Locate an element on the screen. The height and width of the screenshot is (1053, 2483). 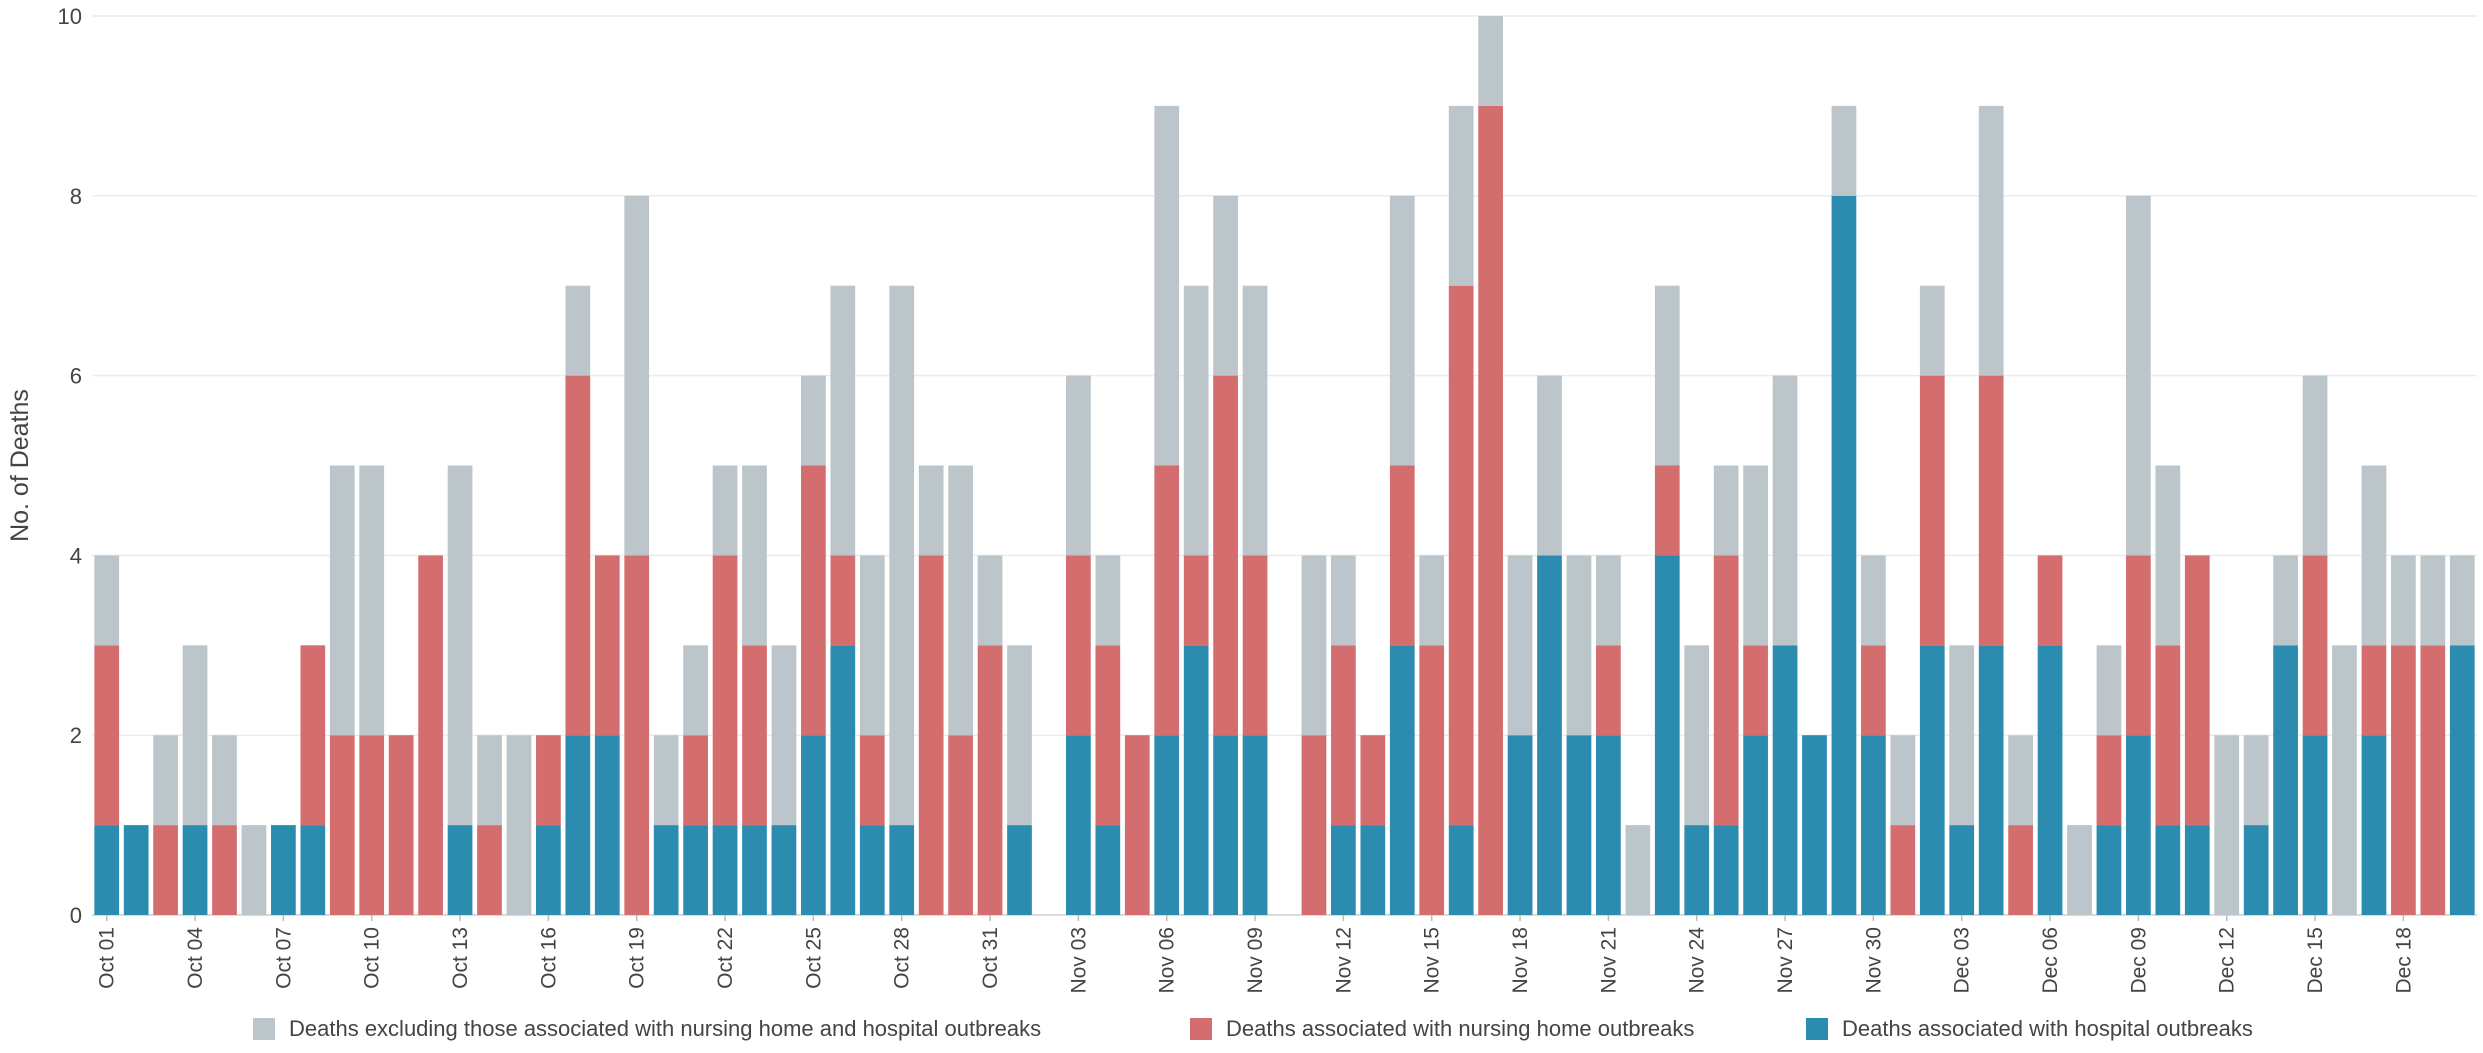
y-tick-label: 0 is located at coordinates (76, 915).